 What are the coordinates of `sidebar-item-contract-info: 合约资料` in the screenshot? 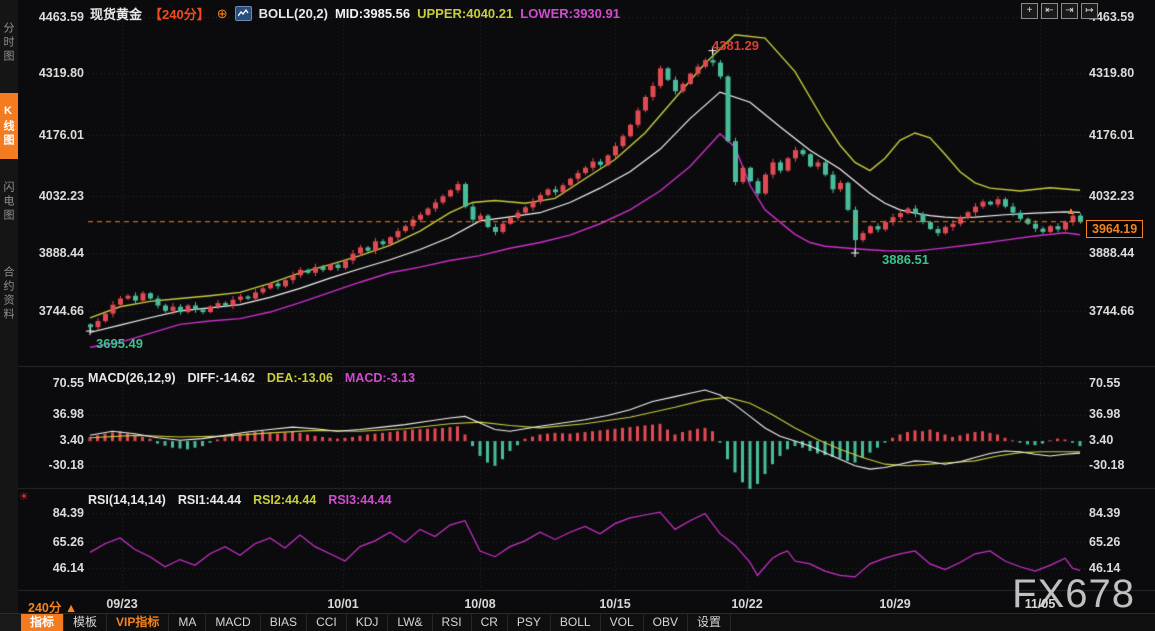 It's located at (8, 294).